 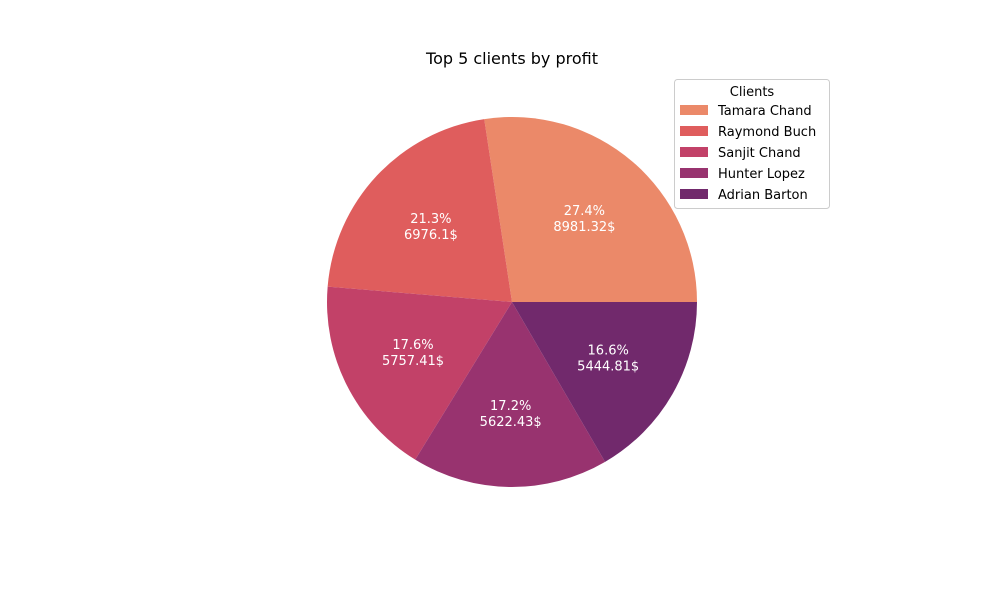 I want to click on slice-value-label: 5622.43$, so click(x=511, y=422).